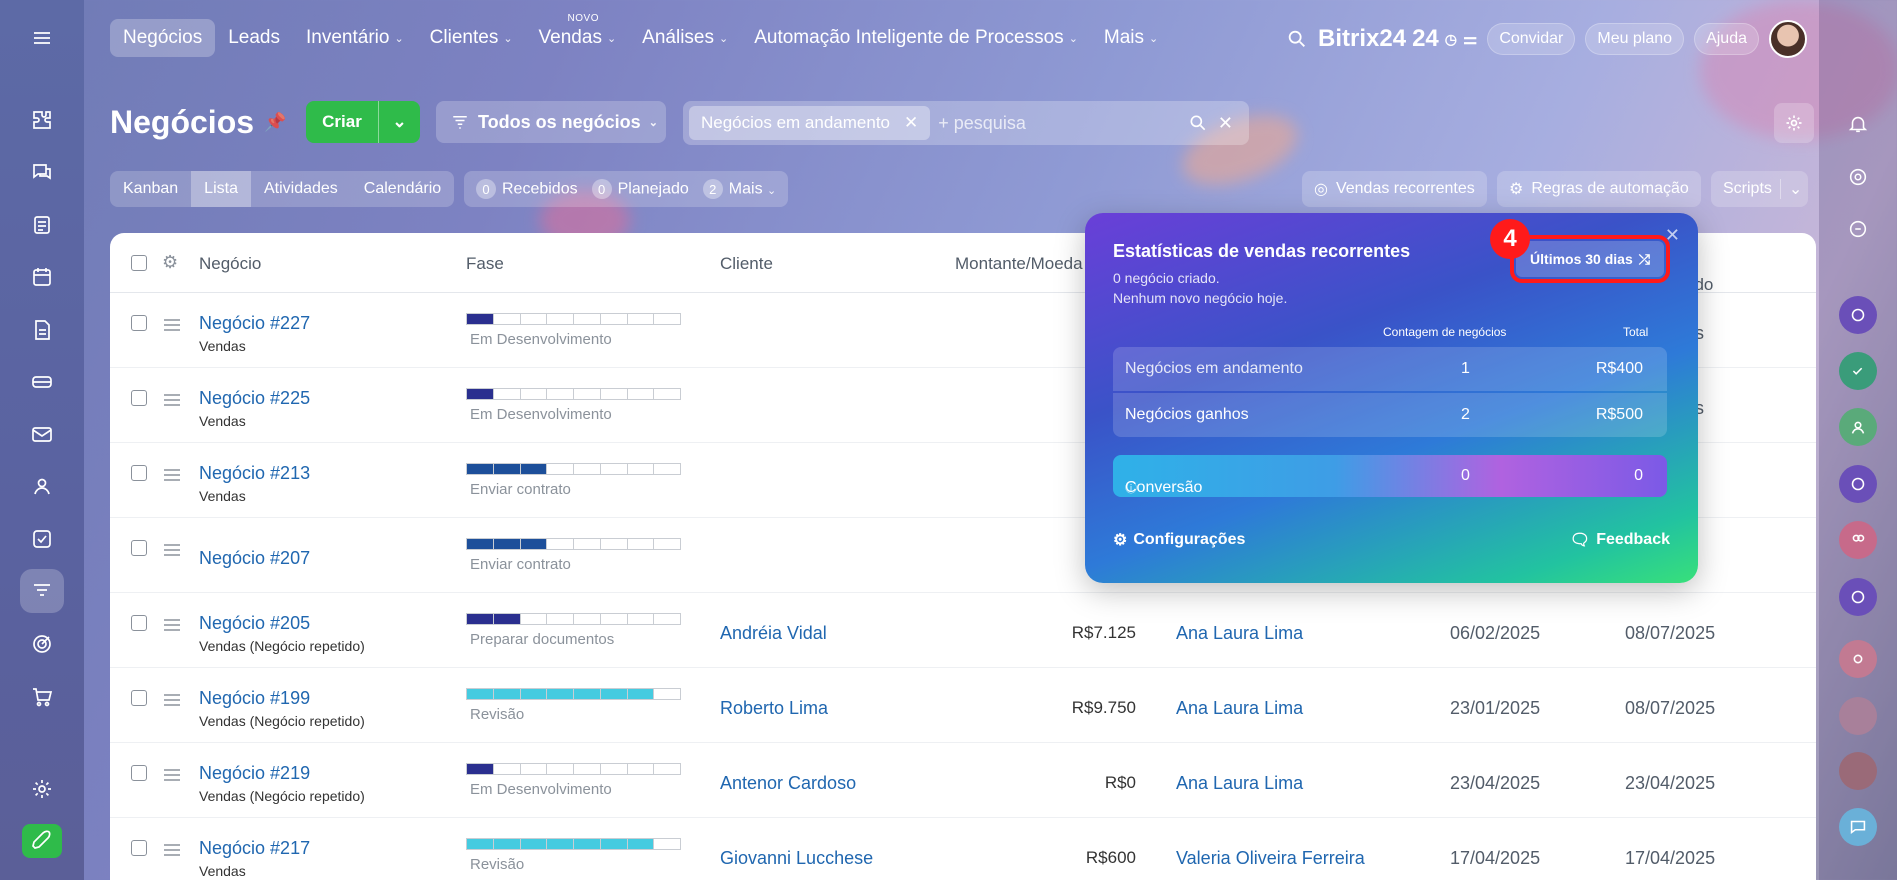  Describe the element at coordinates (255, 623) in the screenshot. I see `deal-name-link: Negócio #205` at that location.